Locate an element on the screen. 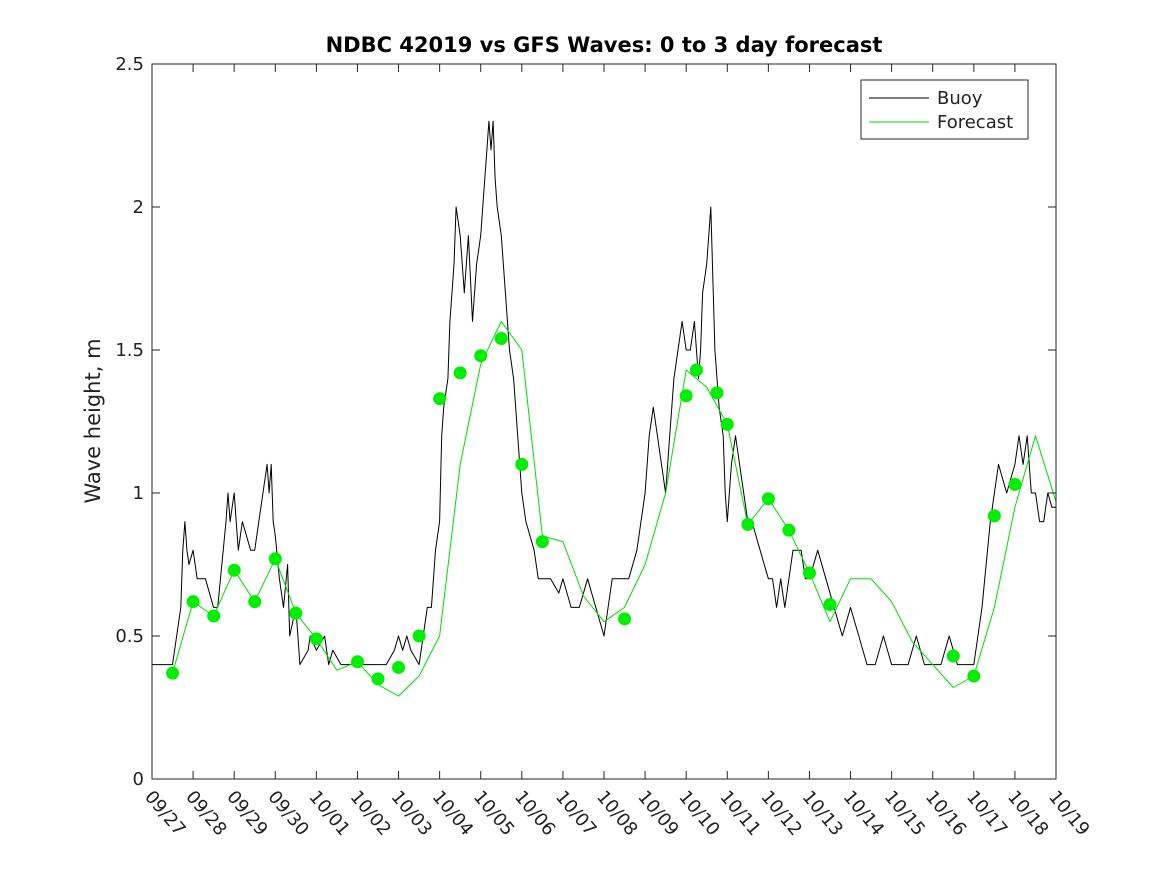 The width and height of the screenshot is (1167, 880). legend: Buoy Forecast is located at coordinates (944, 109).